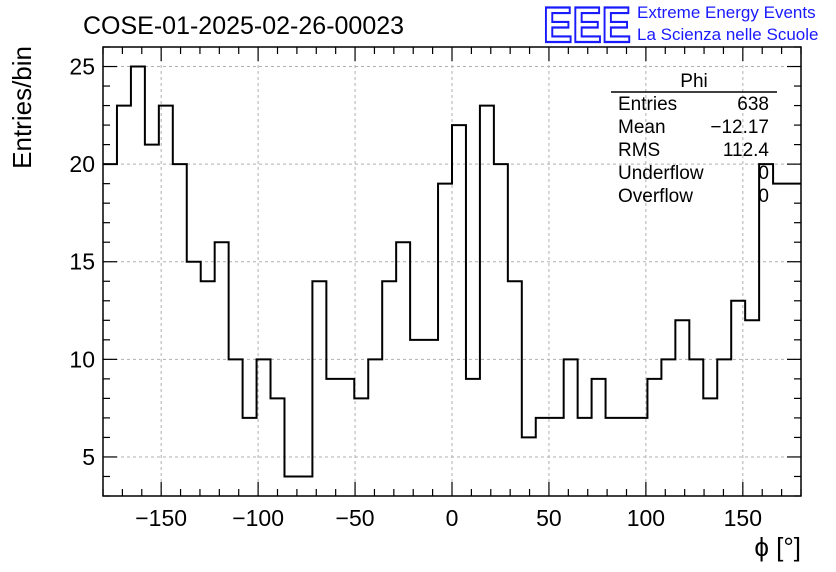 The width and height of the screenshot is (836, 572). What do you see at coordinates (726, 12) in the screenshot?
I see `logo-line-1: Extreme Energy Events` at bounding box center [726, 12].